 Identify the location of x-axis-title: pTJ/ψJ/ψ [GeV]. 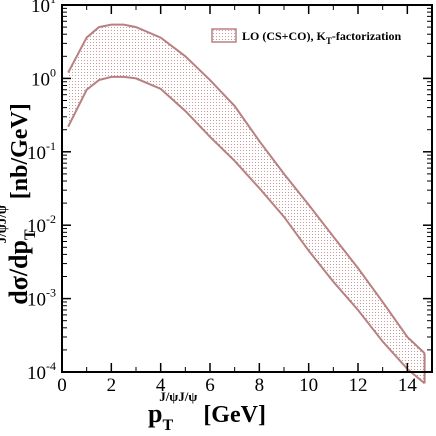
(207, 411).